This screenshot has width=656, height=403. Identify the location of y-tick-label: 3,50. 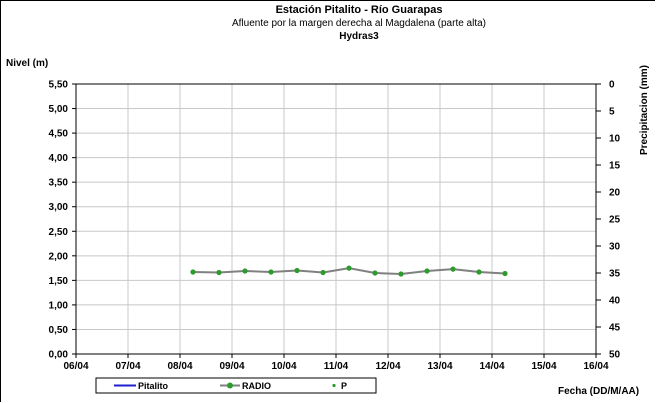
(59, 183).